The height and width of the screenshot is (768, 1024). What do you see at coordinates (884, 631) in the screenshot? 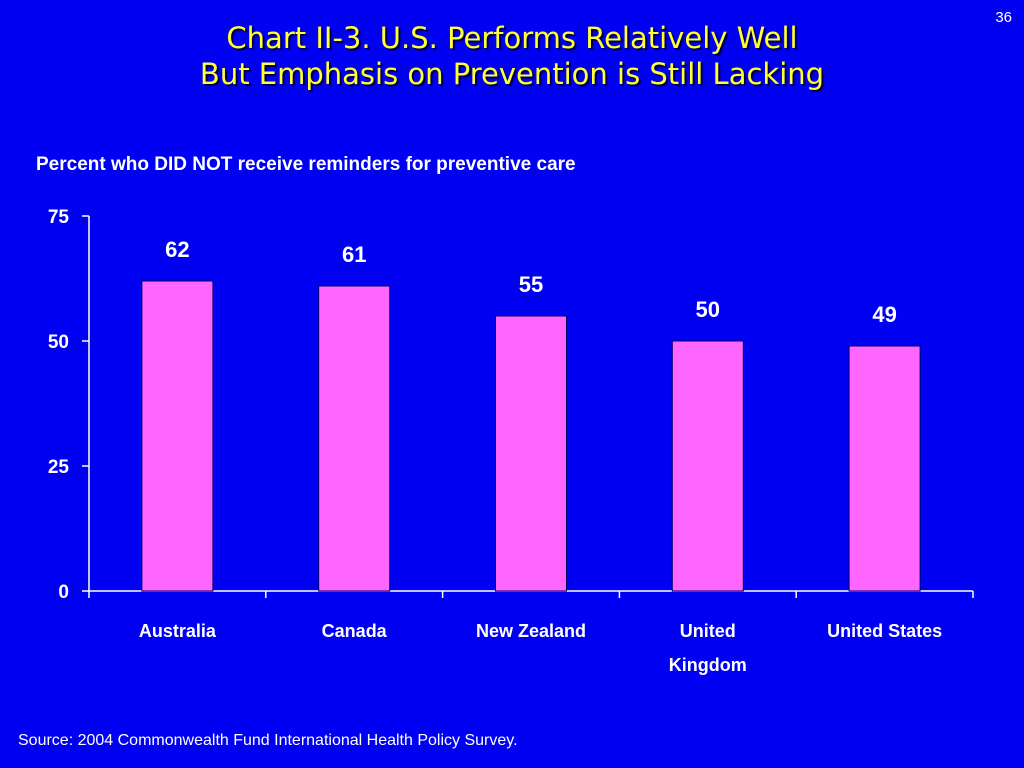
I see `category-label: United States` at bounding box center [884, 631].